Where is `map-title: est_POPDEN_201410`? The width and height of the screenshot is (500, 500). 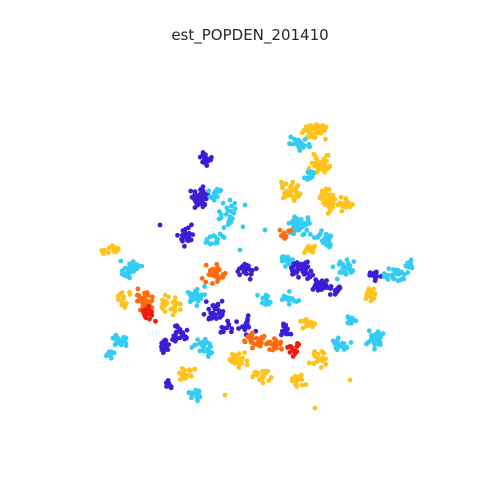
map-title: est_POPDEN_201410 is located at coordinates (250, 35).